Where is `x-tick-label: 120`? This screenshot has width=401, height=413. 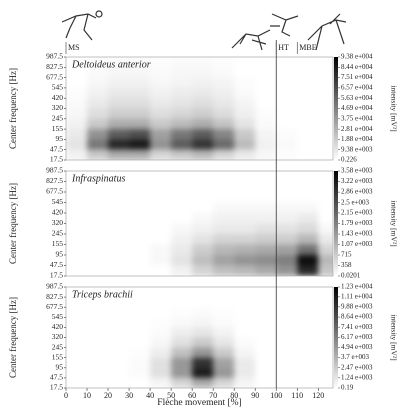
x-tick-label: 120 is located at coordinates (318, 395).